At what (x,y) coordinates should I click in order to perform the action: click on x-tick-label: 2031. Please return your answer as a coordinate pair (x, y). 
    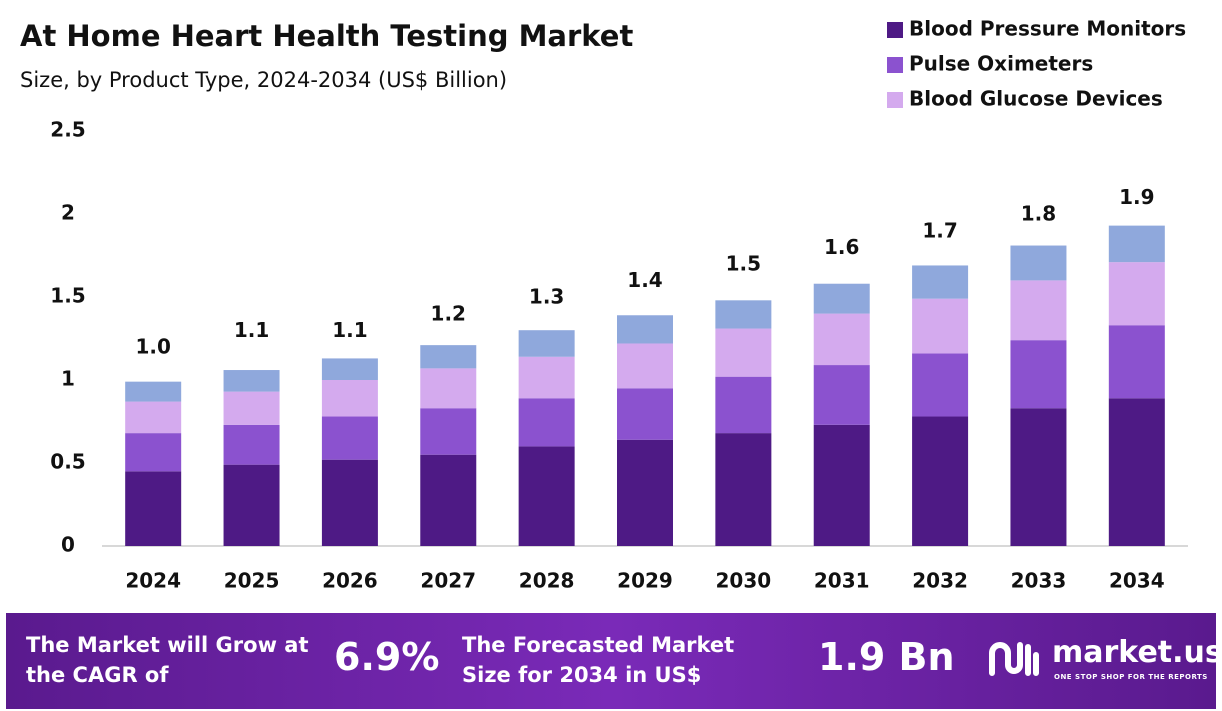
    Looking at the image, I should click on (842, 581).